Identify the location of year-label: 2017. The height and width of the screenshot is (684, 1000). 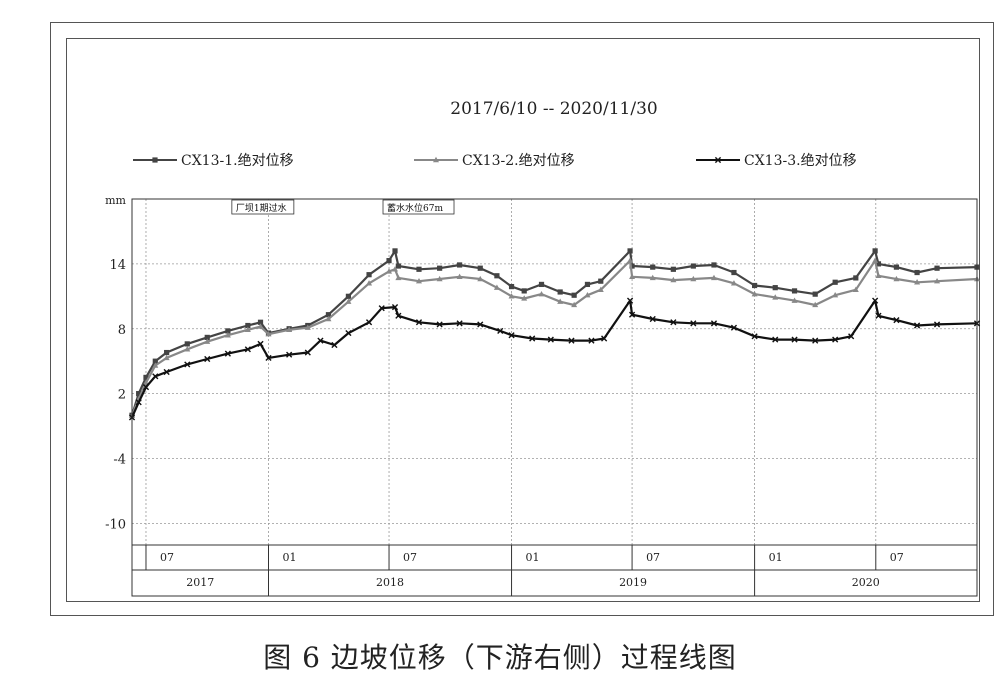
(200, 582).